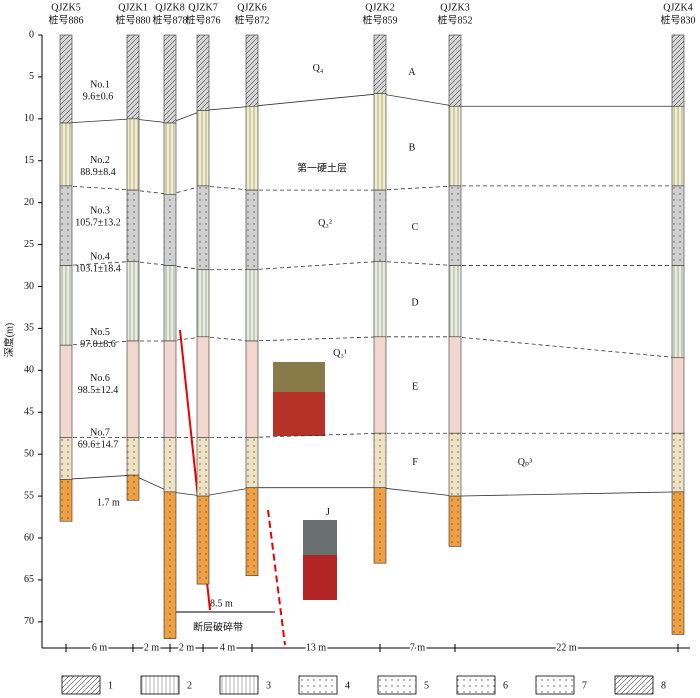  I want to click on legend-label: 2, so click(189, 685).